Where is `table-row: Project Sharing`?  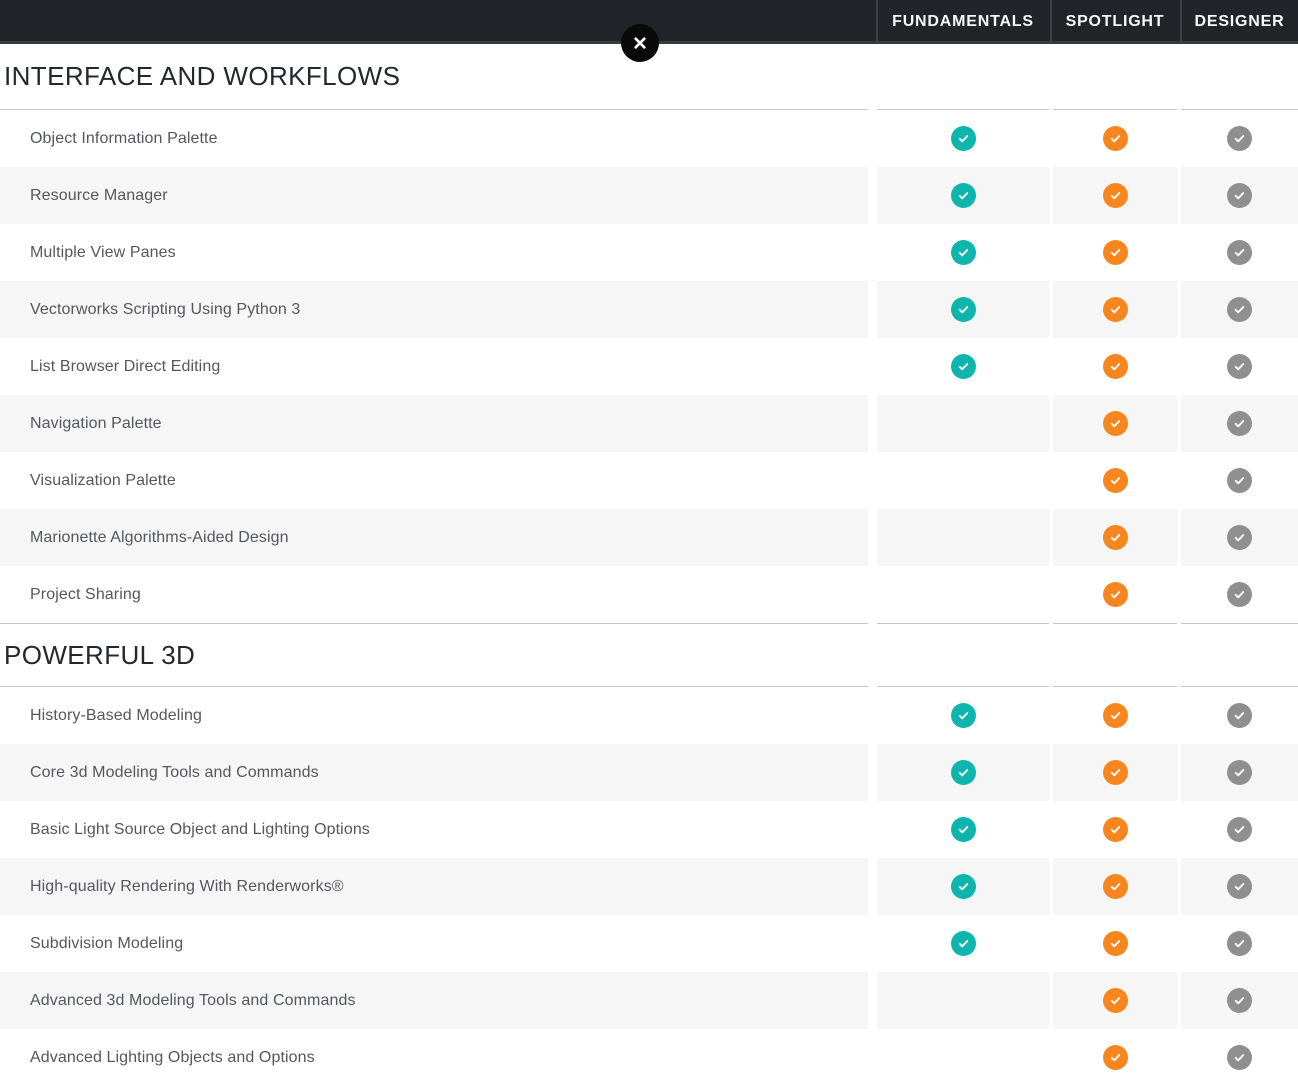
table-row: Project Sharing is located at coordinates (649, 594).